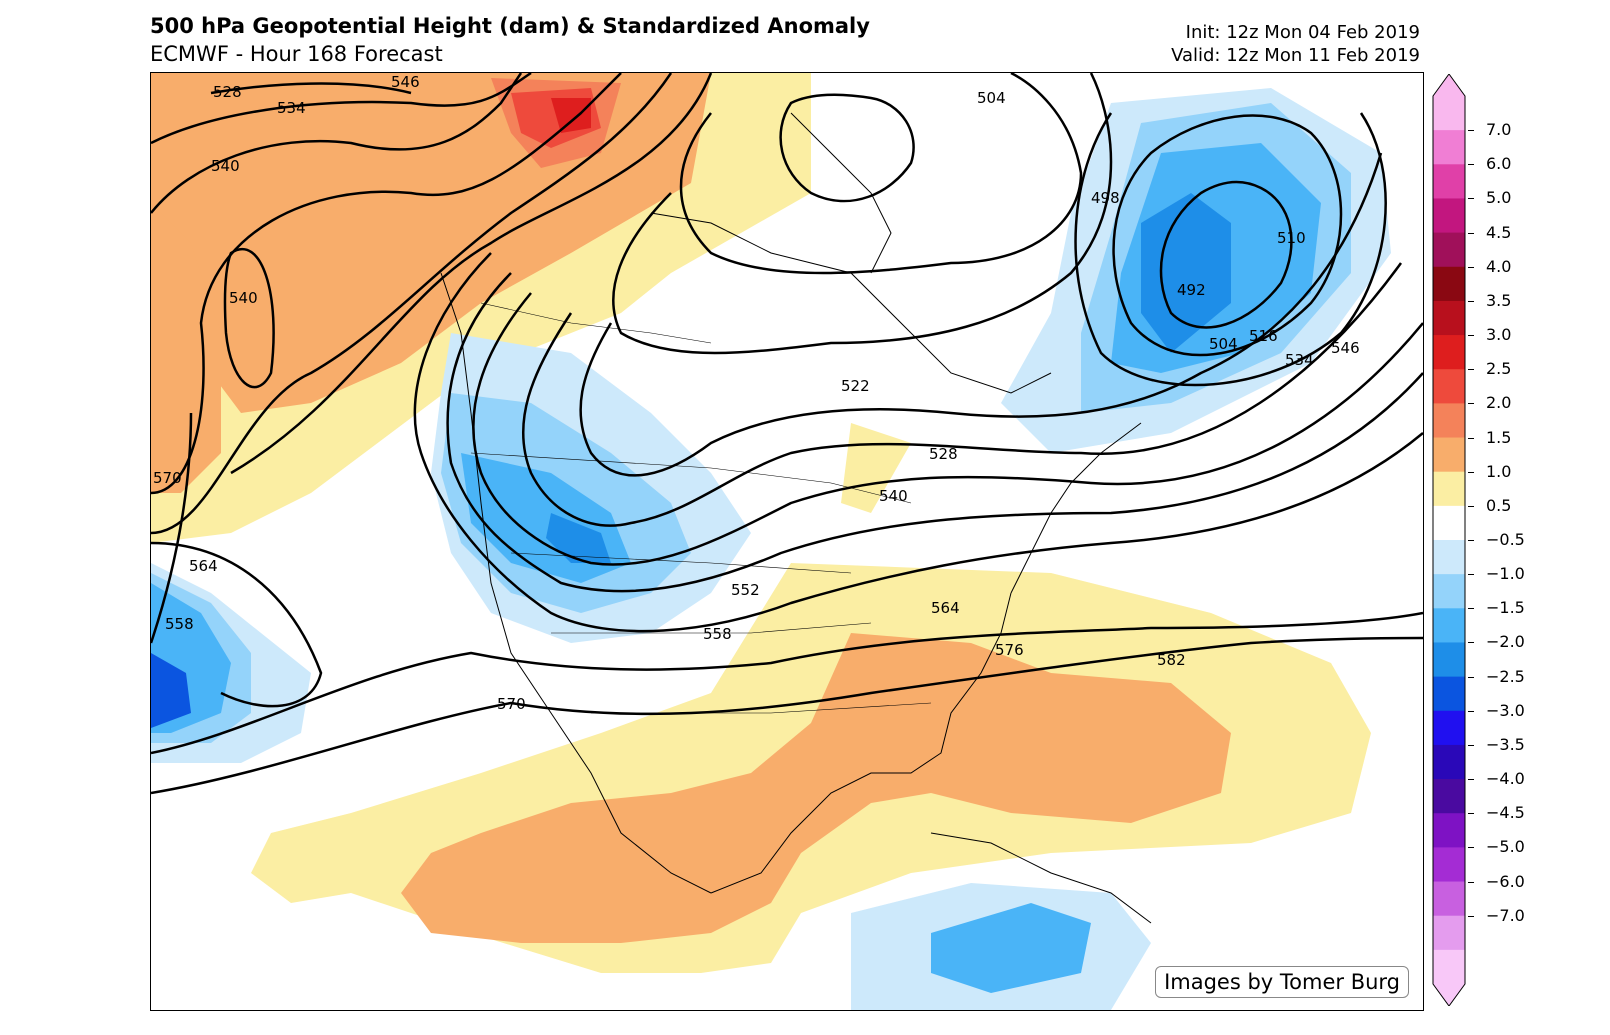 This screenshot has width=1610, height=1035. What do you see at coordinates (745, 590) in the screenshot?
I see `contour-label: 552` at bounding box center [745, 590].